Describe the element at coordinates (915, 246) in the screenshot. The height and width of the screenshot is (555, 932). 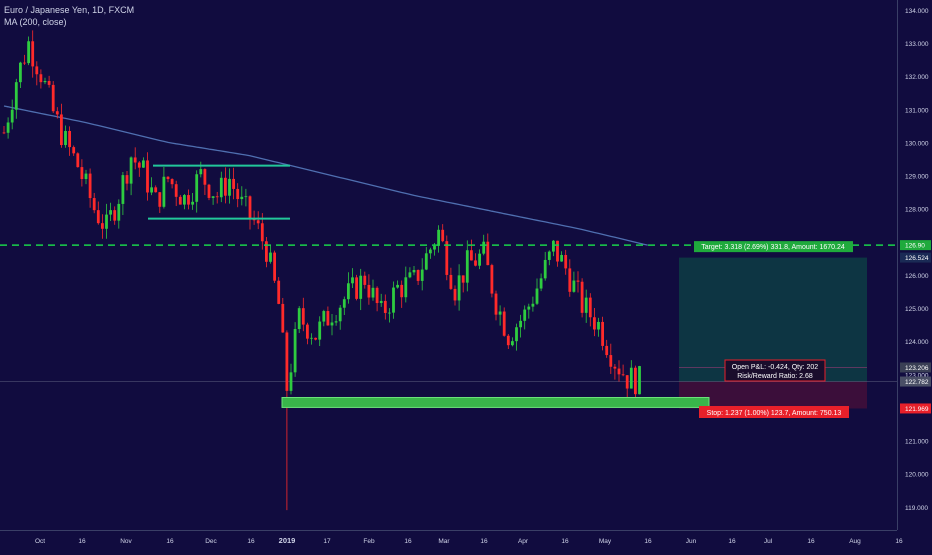
I see `target-price-tag: 126.90` at that location.